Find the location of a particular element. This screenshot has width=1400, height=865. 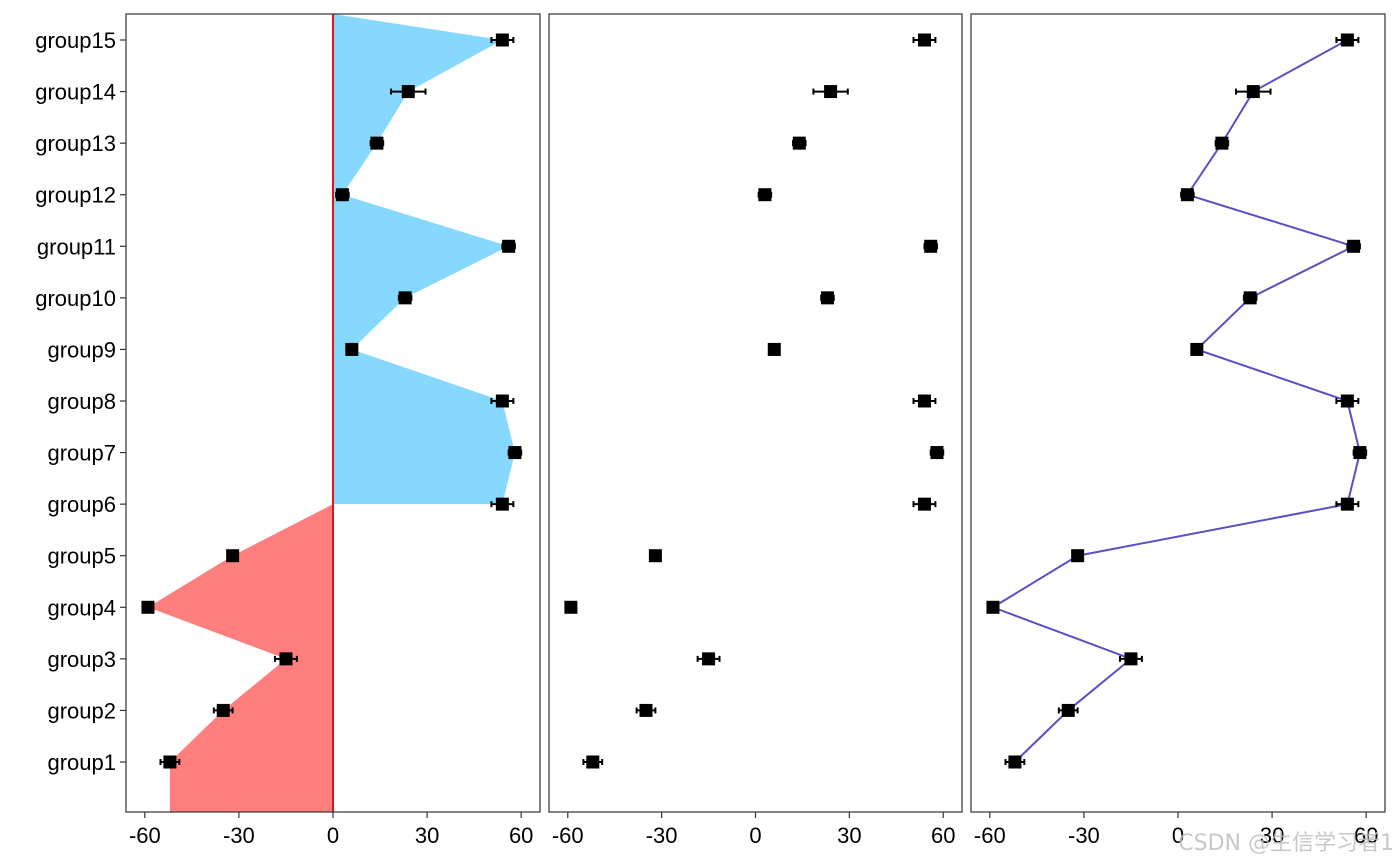

y-tick-label: group11 is located at coordinates (76, 246).